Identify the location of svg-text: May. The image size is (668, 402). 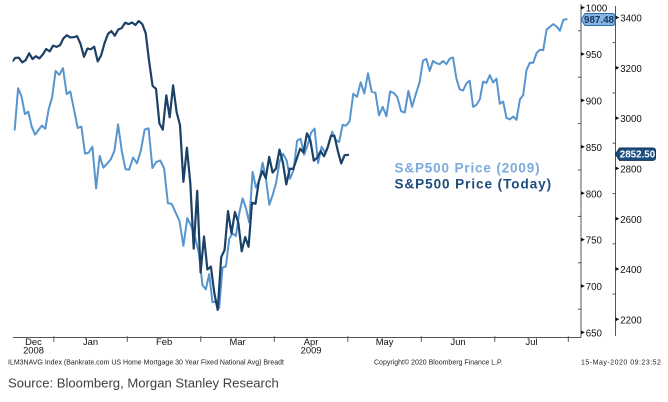
(385, 341).